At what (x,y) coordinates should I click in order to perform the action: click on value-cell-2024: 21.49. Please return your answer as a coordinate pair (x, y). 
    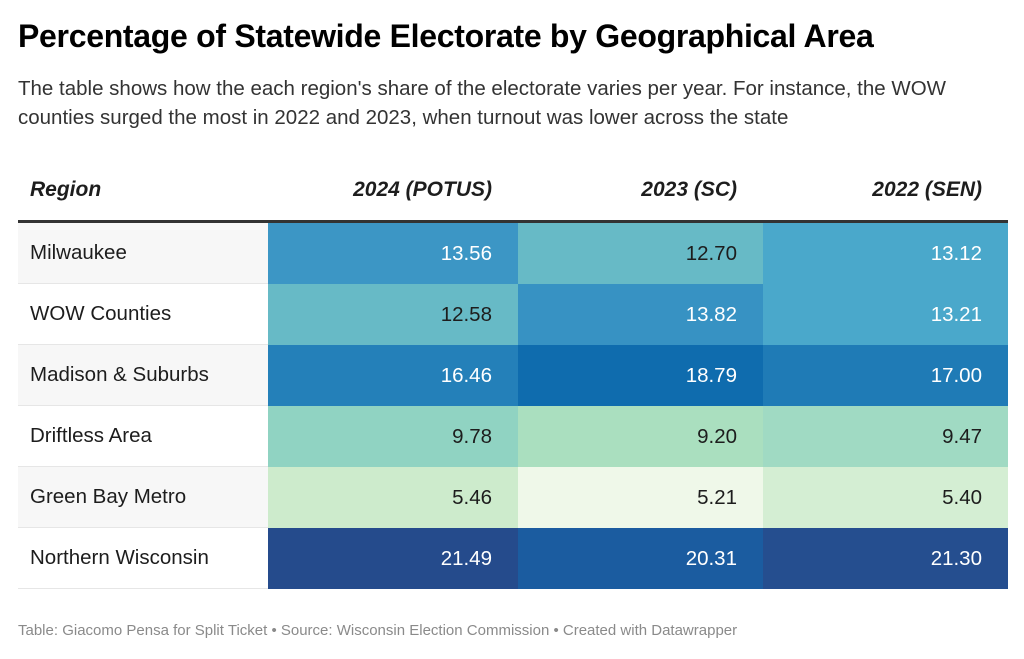
    Looking at the image, I should click on (393, 558).